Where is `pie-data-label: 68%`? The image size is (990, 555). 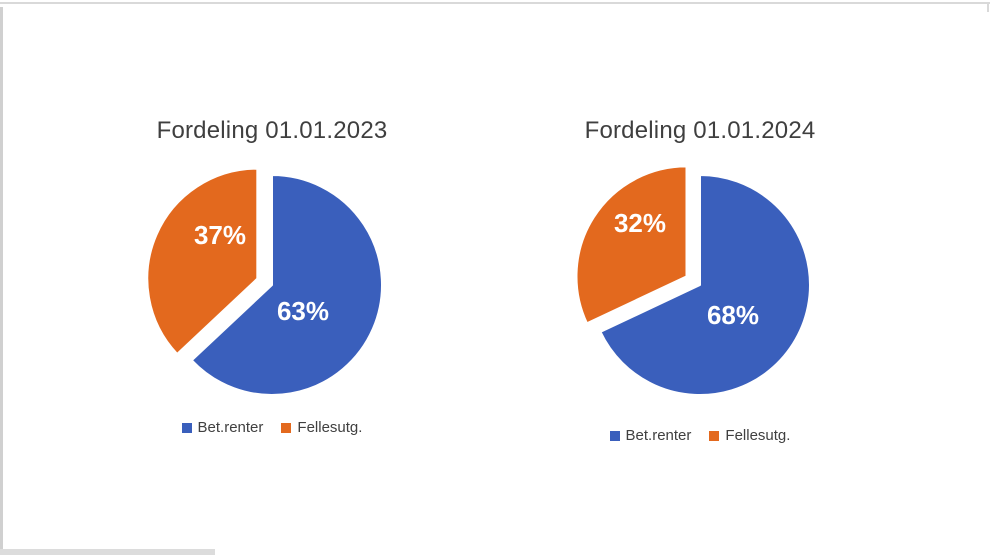 pie-data-label: 68% is located at coordinates (733, 315).